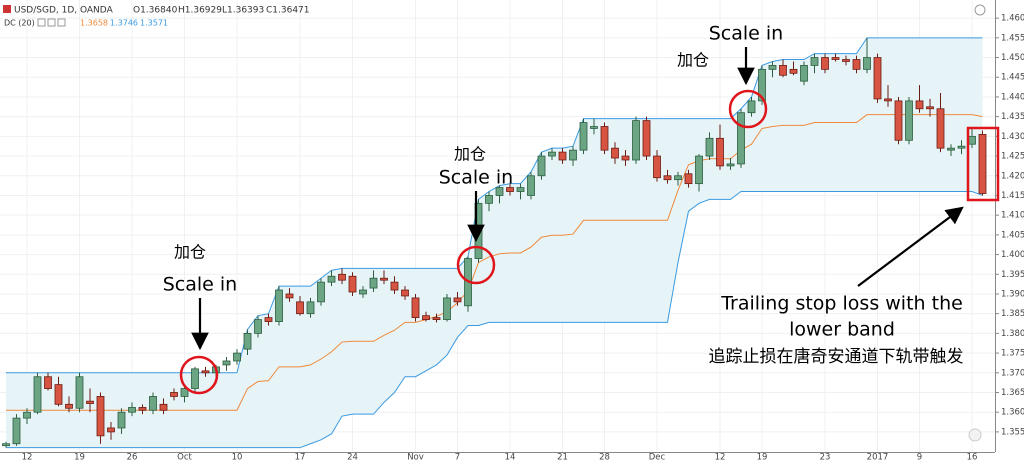  Describe the element at coordinates (975, 435) in the screenshot. I see `scroll-button` at that location.